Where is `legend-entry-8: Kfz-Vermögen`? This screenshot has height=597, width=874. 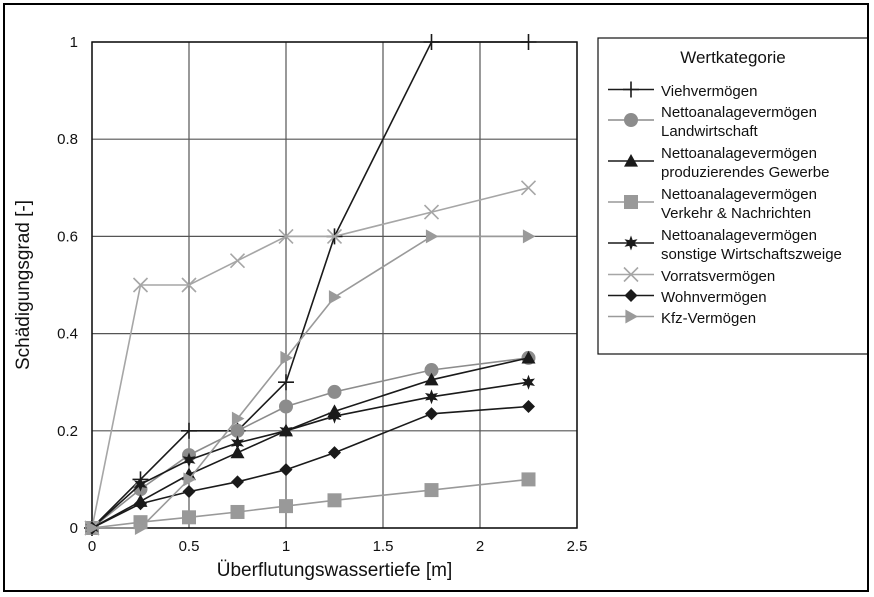 legend-entry-8: Kfz-Vermögen is located at coordinates (682, 318).